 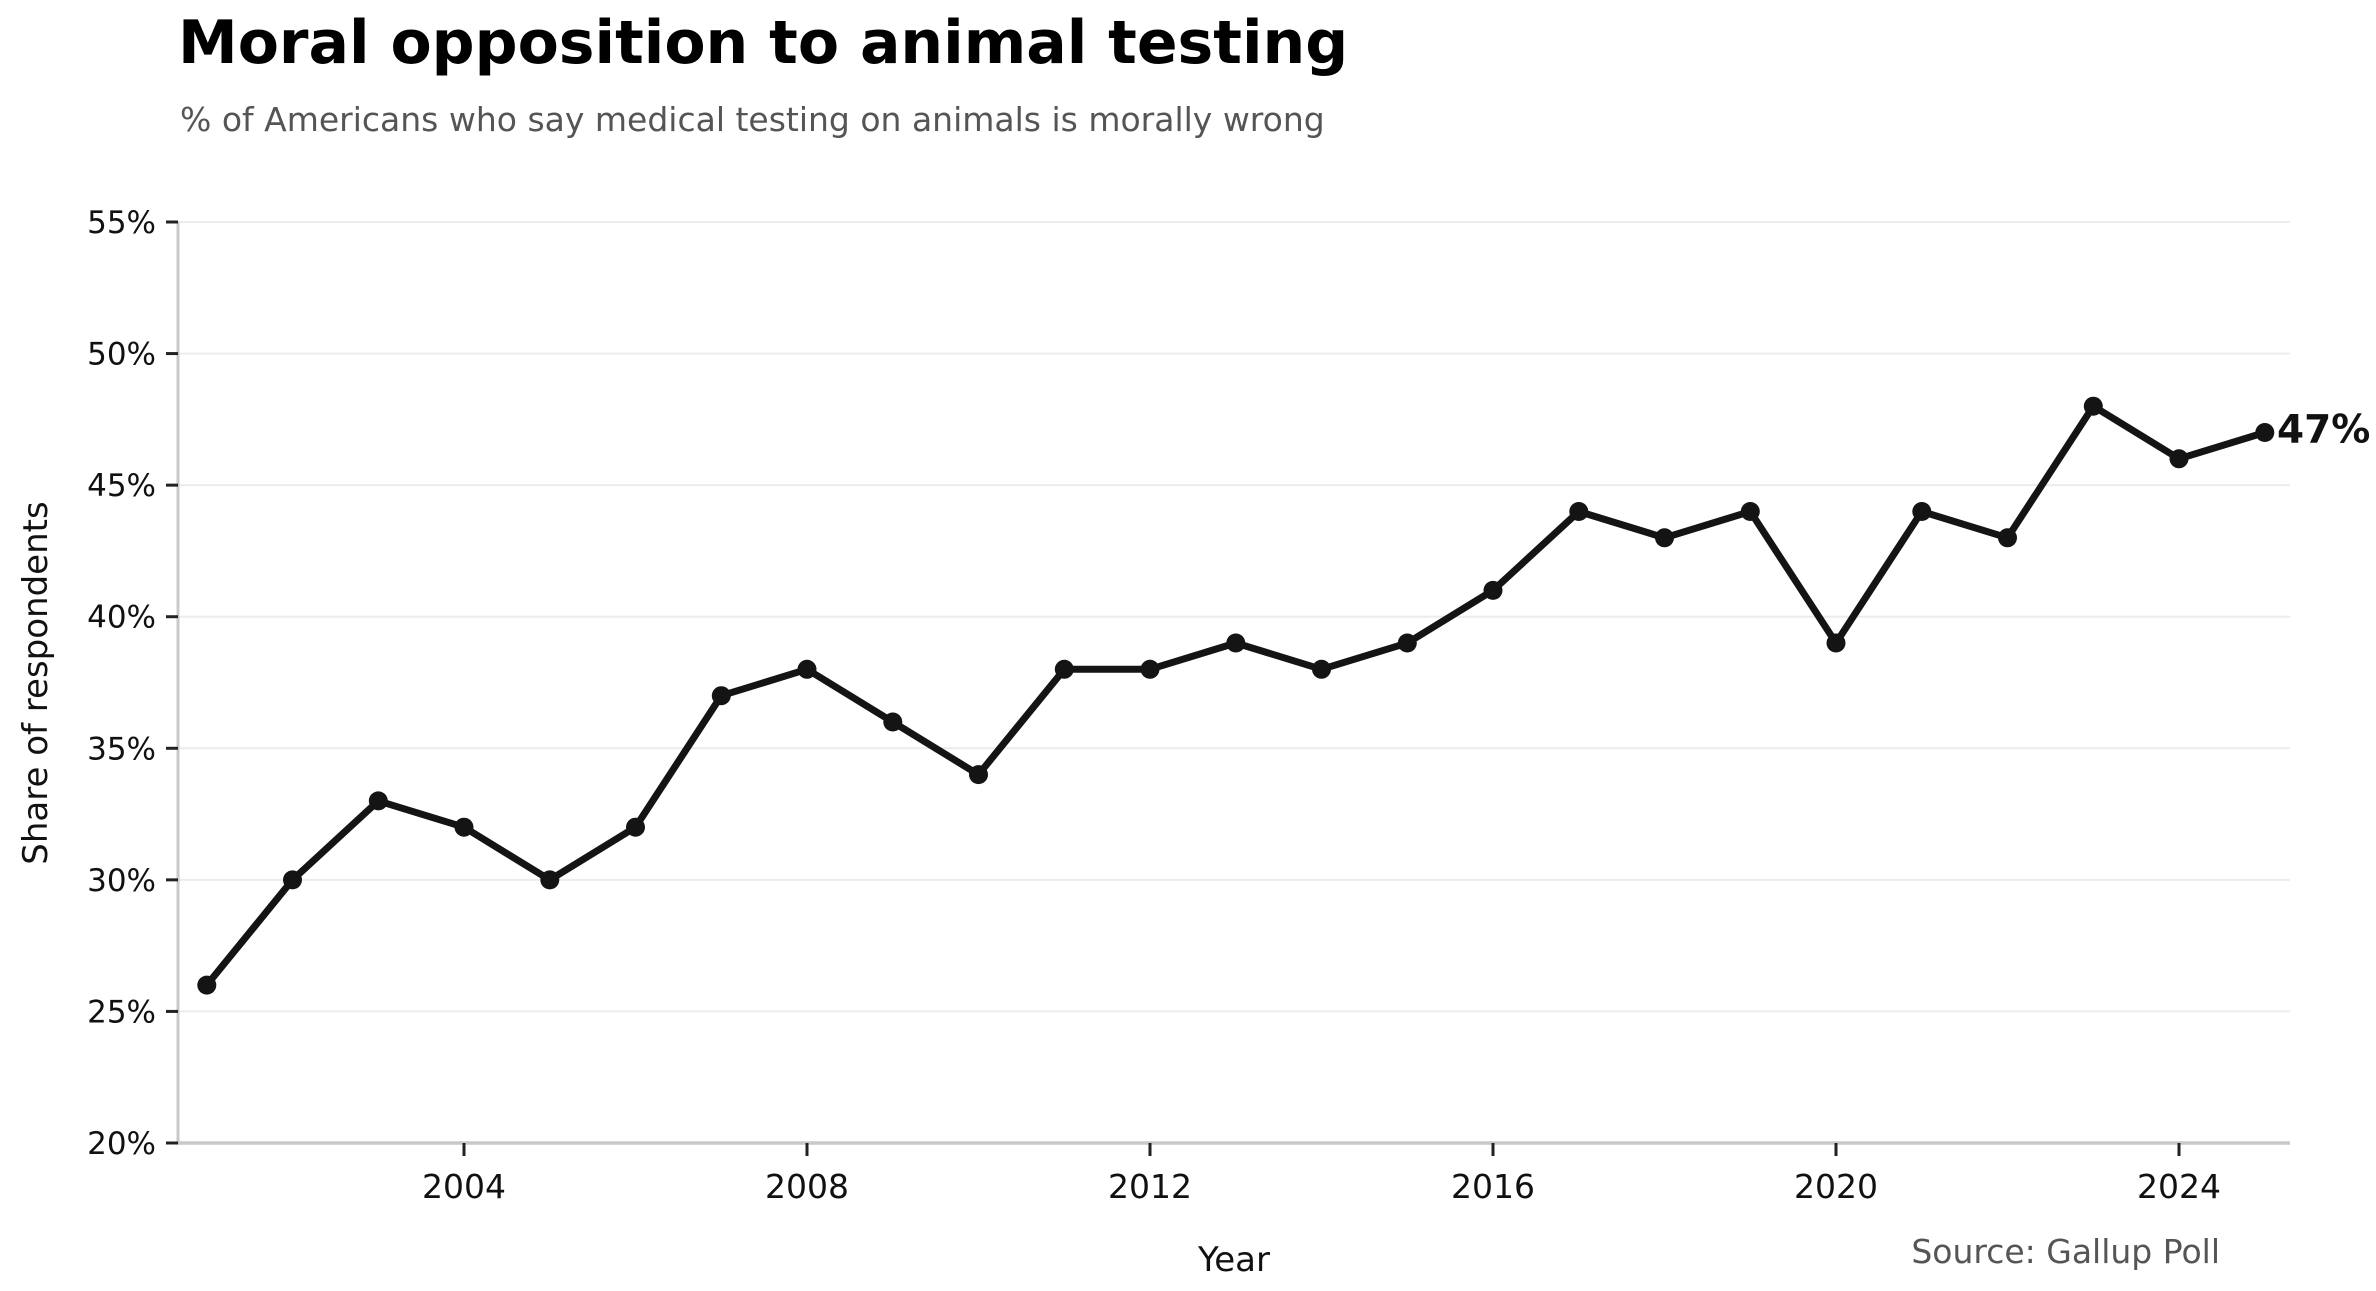 What do you see at coordinates (2179, 1186) in the screenshot?
I see `x-tick-label: 2024` at bounding box center [2179, 1186].